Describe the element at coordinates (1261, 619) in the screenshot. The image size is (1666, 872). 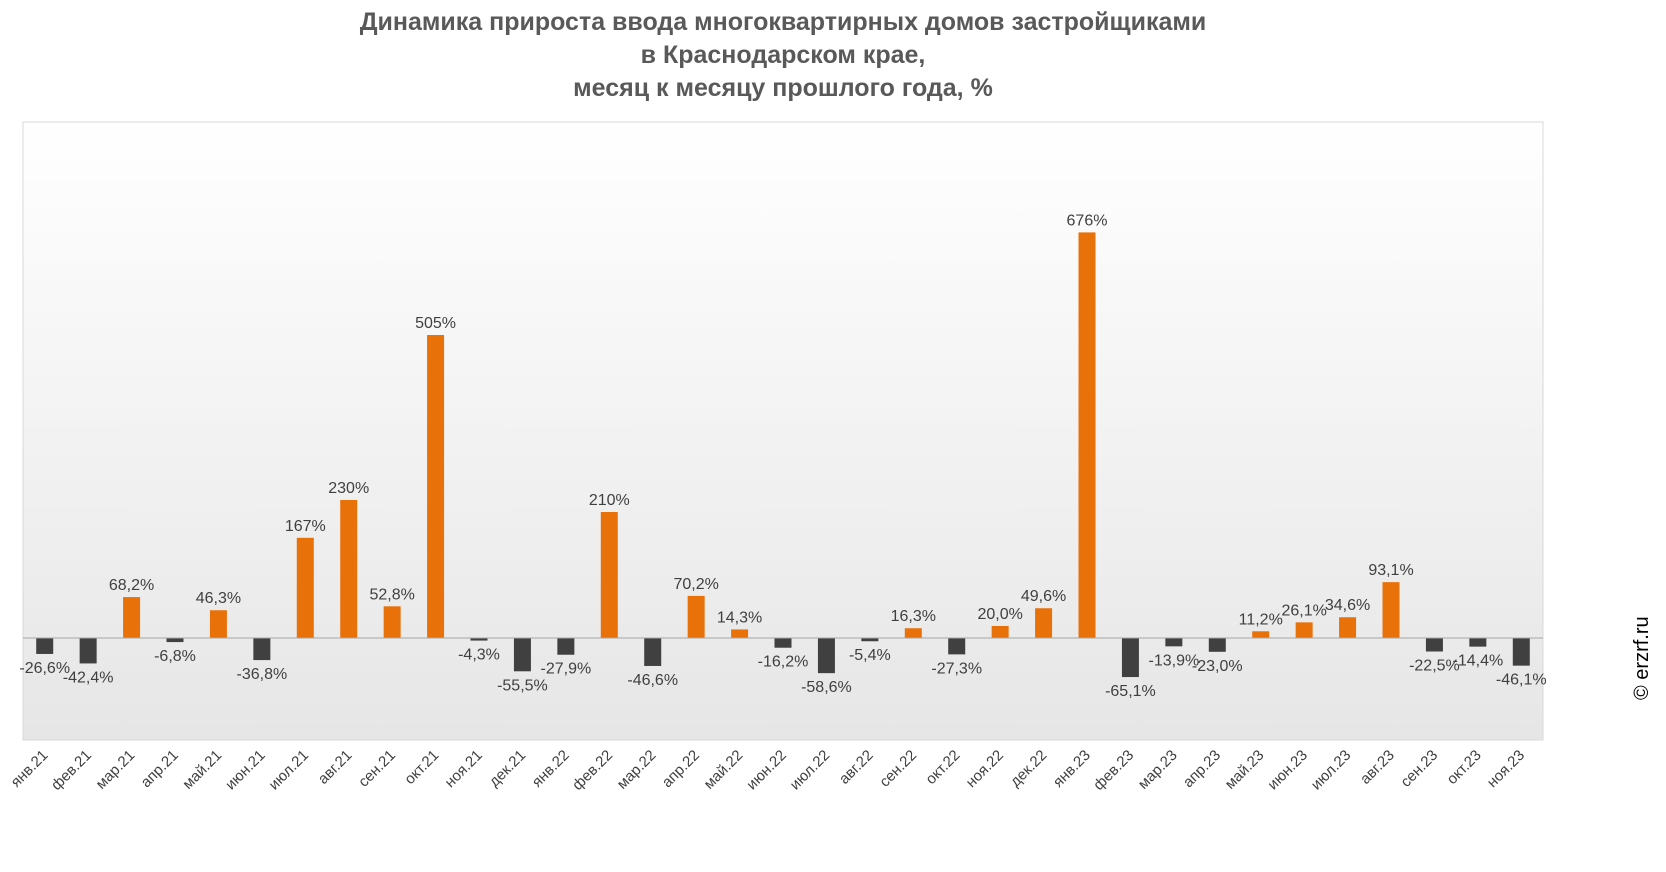
I see `data-label-май.23: 11,2%` at that location.